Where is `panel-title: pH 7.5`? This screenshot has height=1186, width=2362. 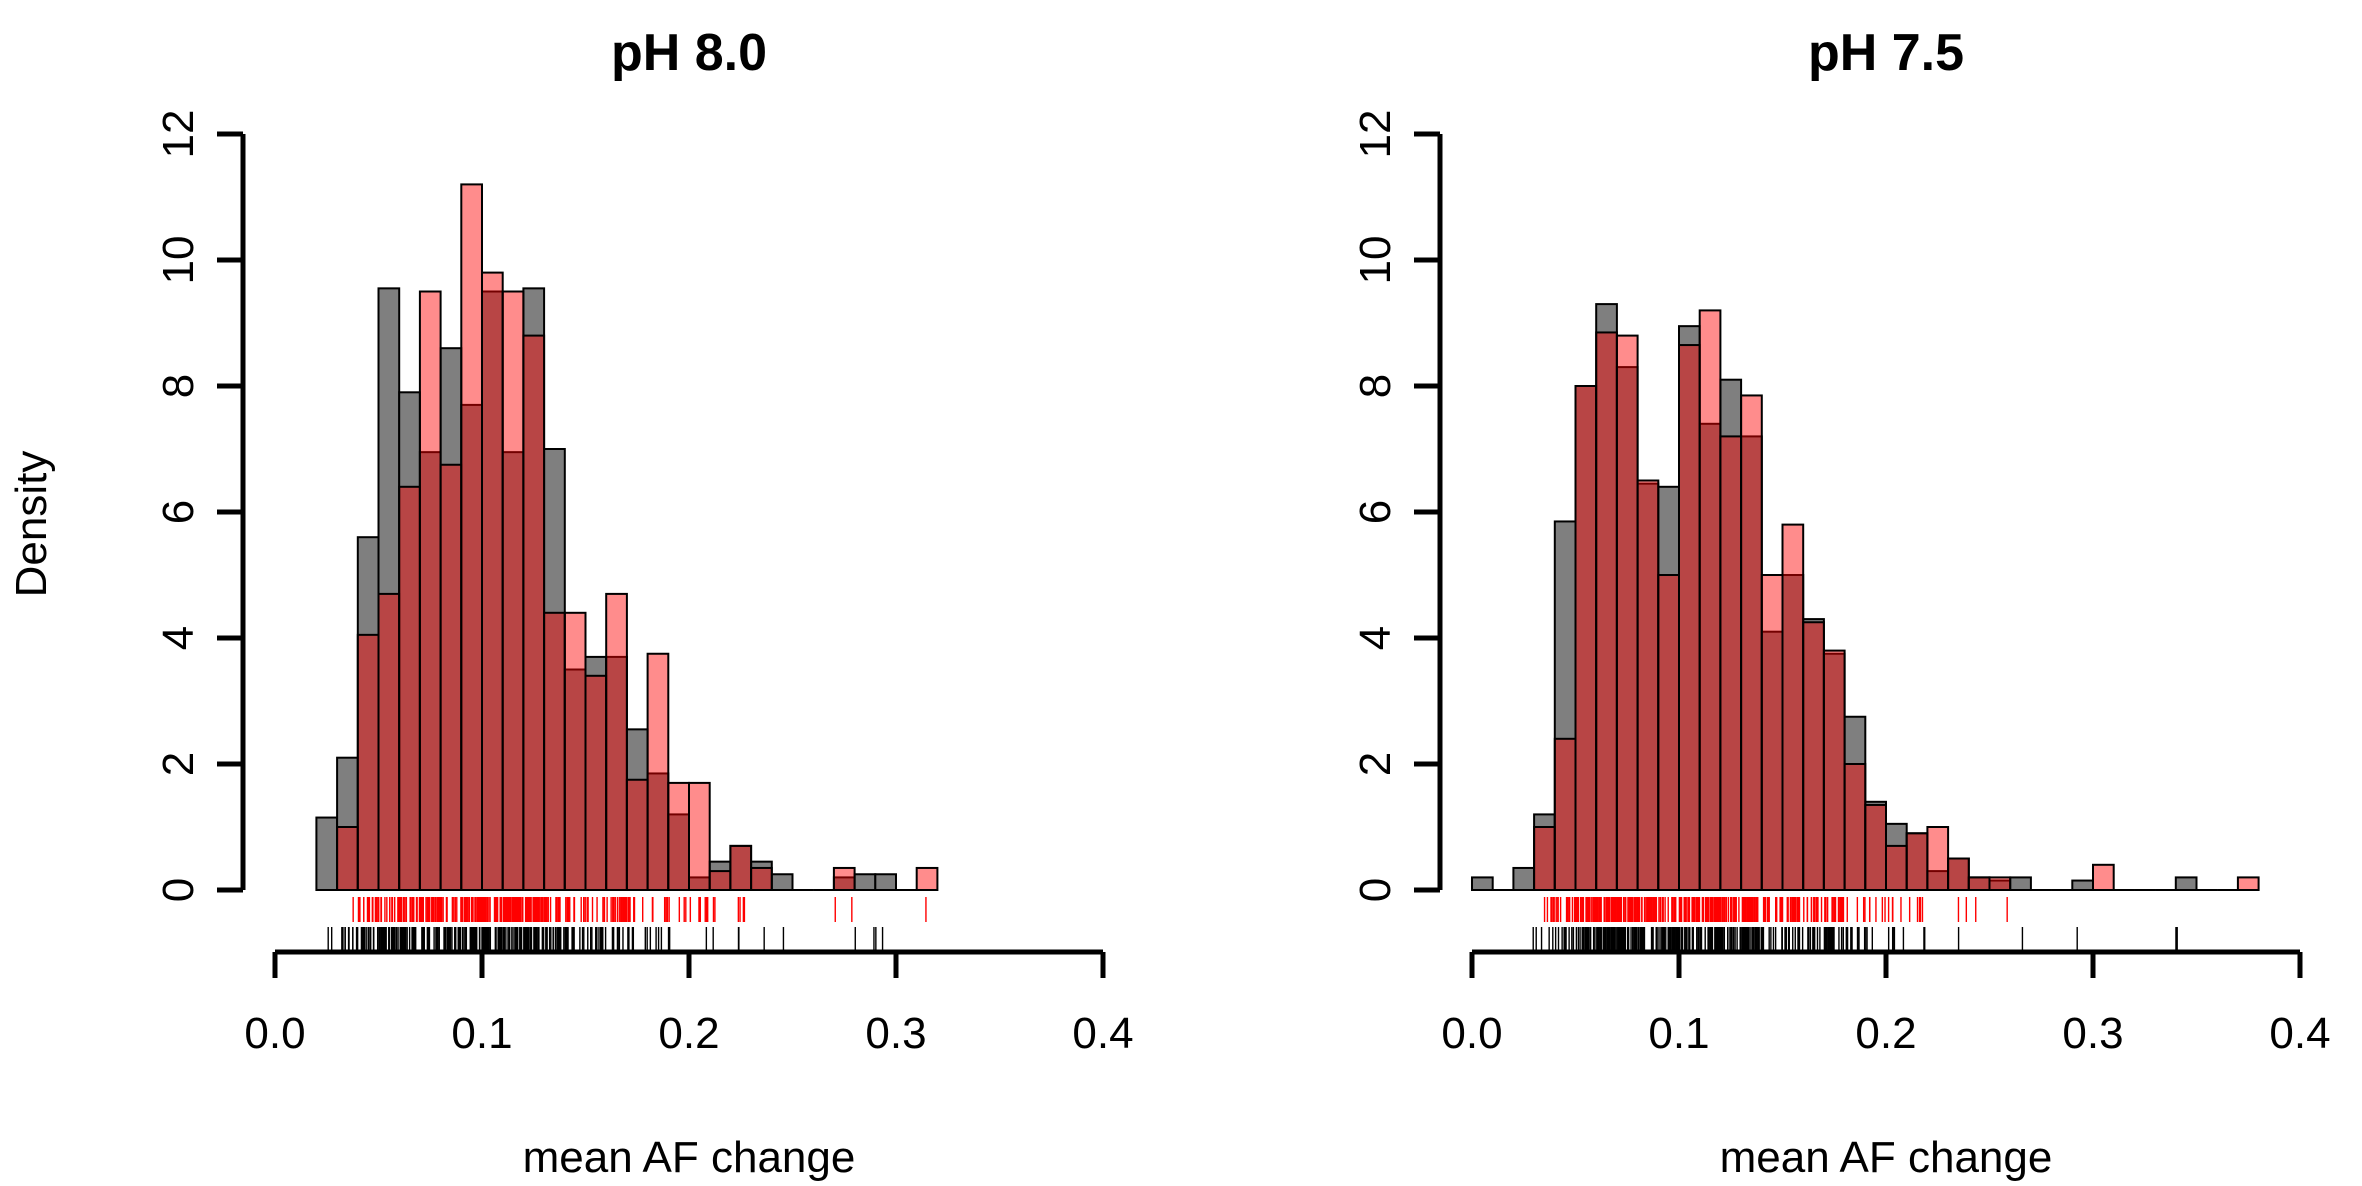 panel-title: pH 7.5 is located at coordinates (1886, 53).